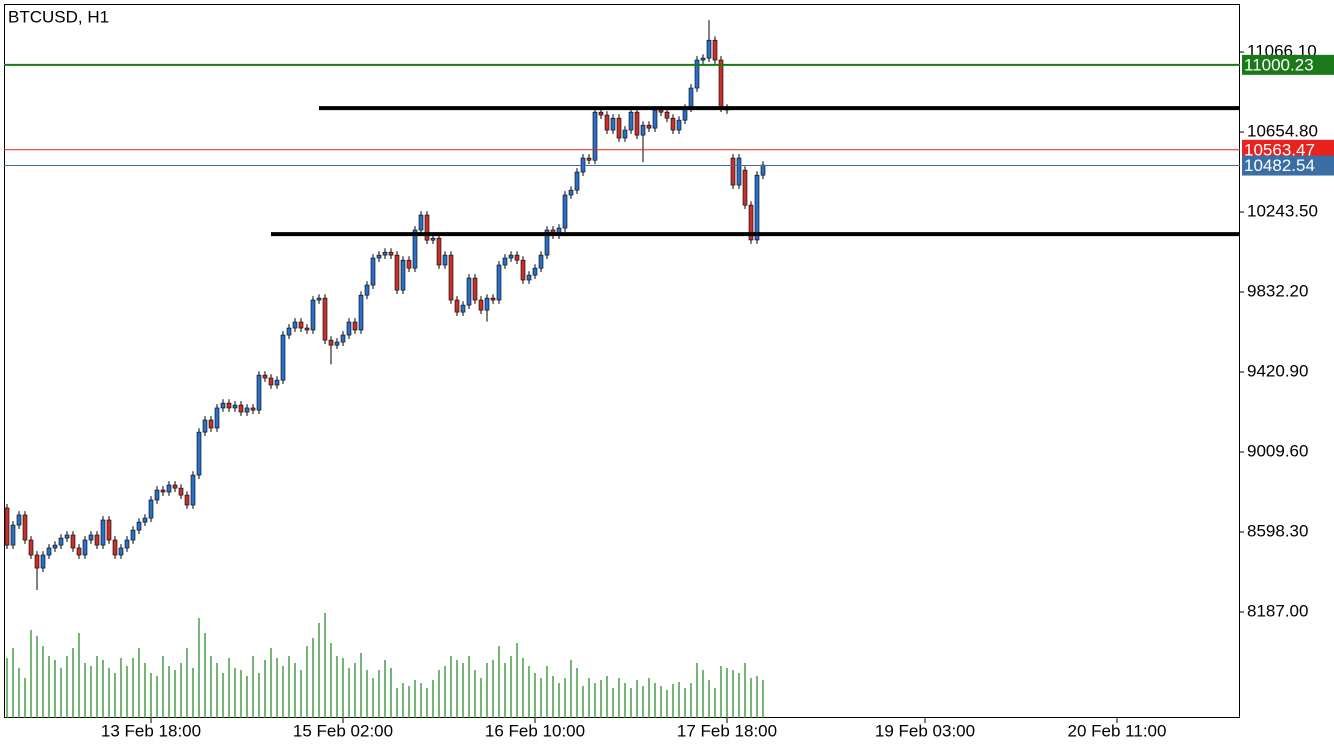  I want to click on y-tick-label: 9009.60, so click(1277, 450).